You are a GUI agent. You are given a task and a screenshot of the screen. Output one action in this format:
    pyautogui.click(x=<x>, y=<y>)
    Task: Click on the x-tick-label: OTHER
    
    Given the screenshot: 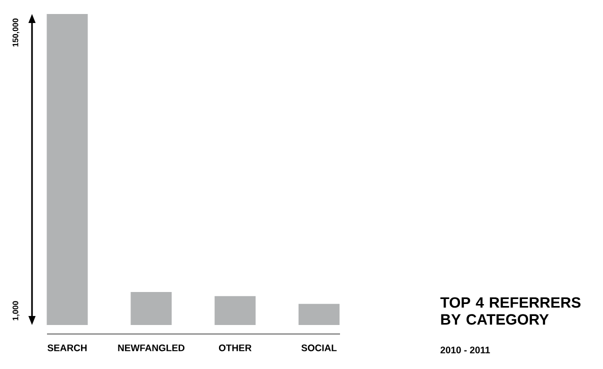 What is the action you would take?
    pyautogui.click(x=235, y=348)
    